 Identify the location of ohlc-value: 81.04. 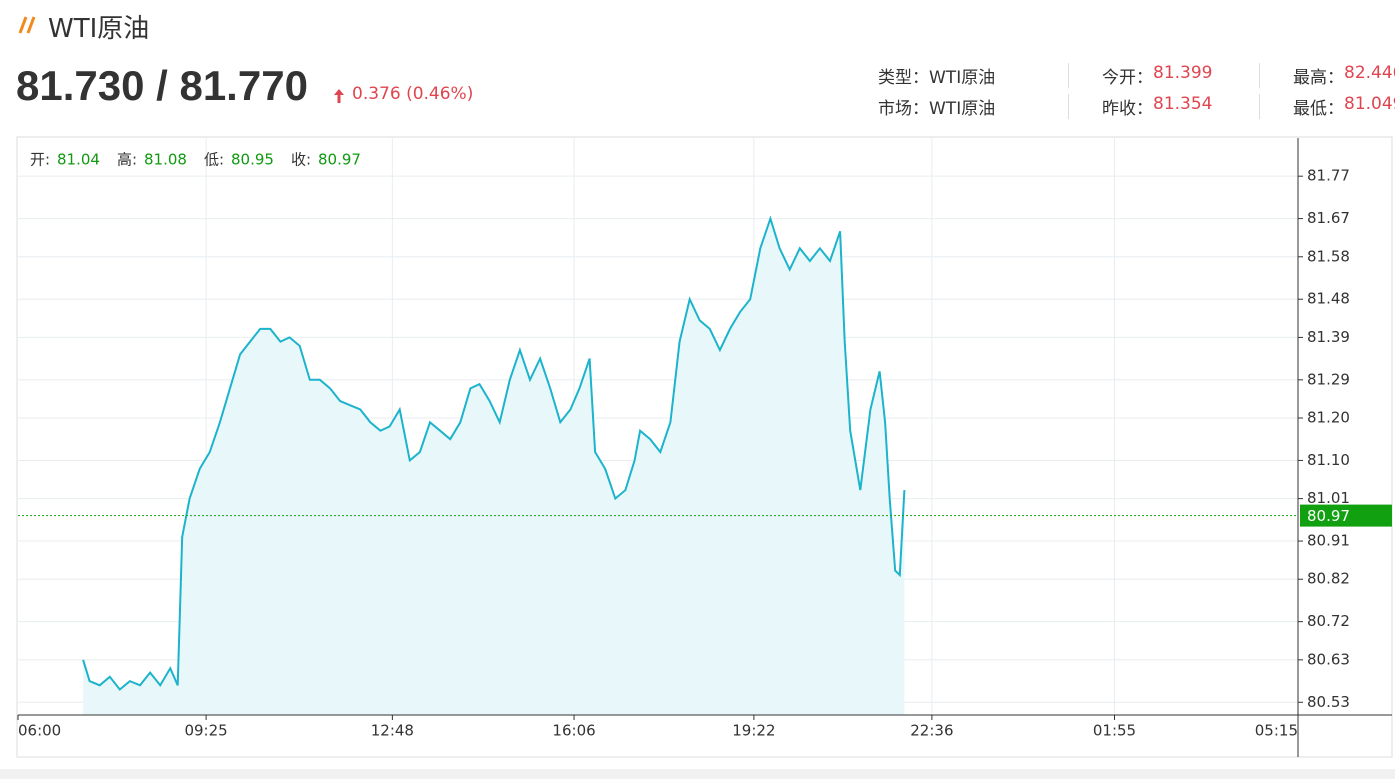
(78, 160).